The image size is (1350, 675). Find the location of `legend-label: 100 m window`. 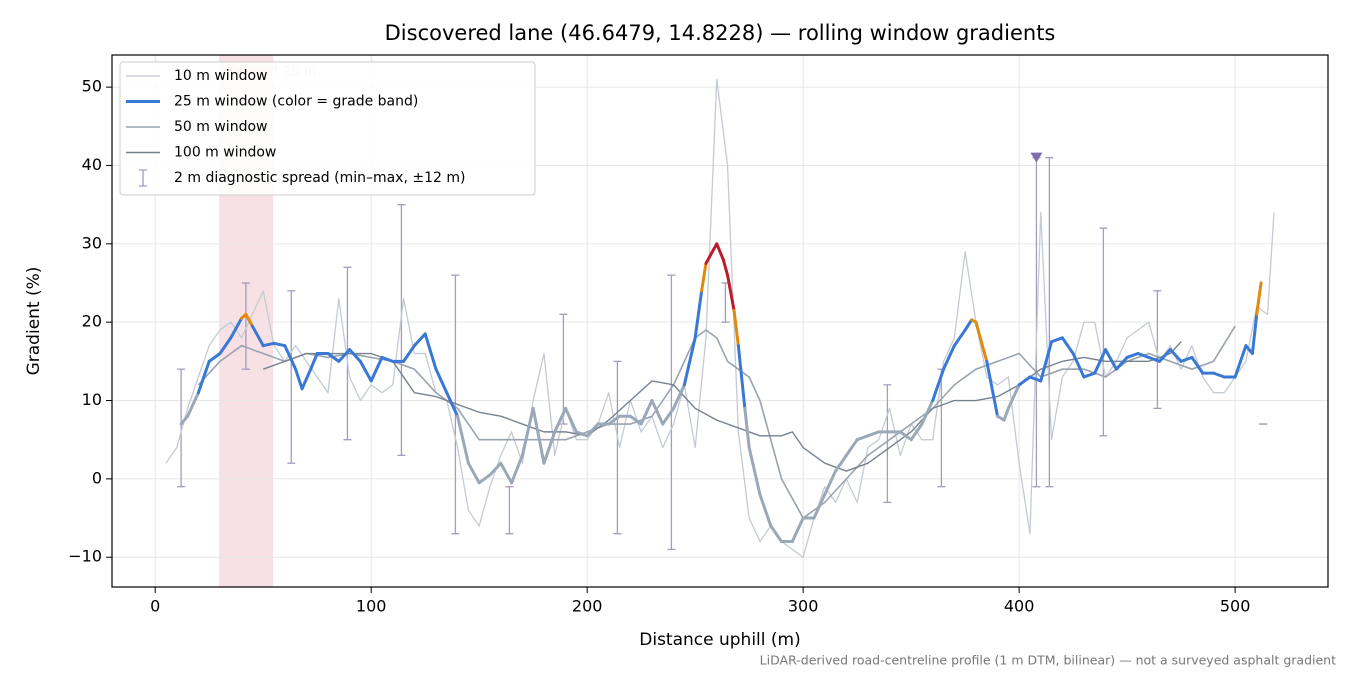

legend-label: 100 m window is located at coordinates (225, 153).